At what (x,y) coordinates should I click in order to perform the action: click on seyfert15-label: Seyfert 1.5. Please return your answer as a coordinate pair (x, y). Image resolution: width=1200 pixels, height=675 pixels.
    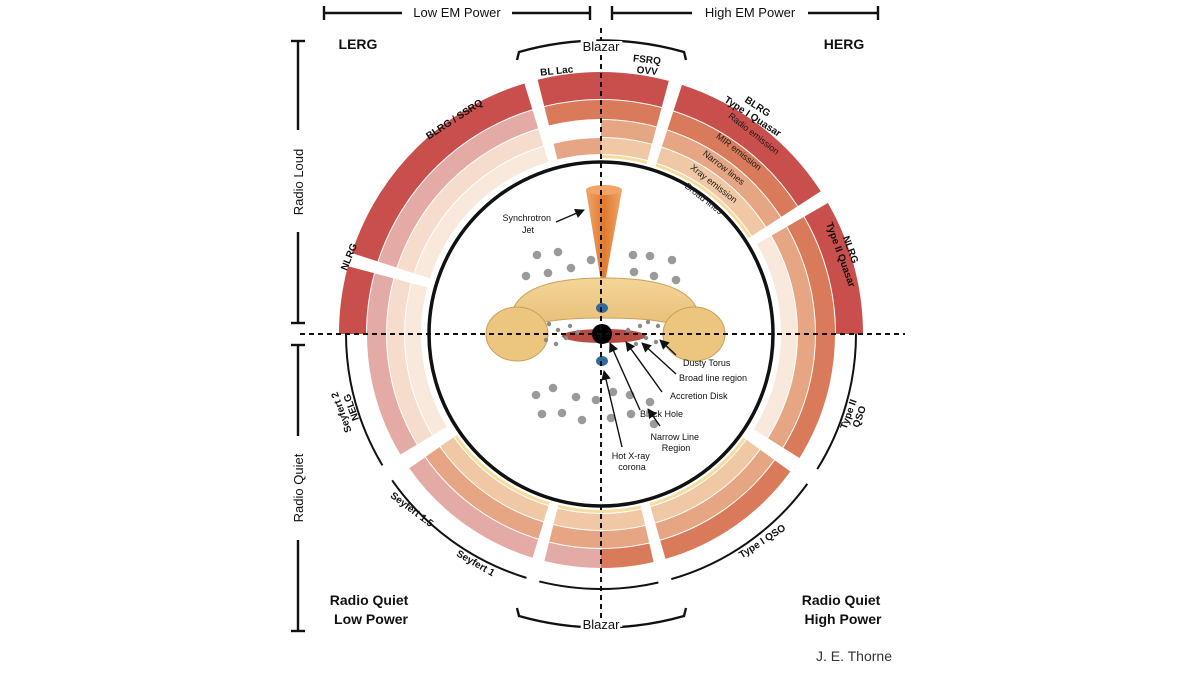
    Looking at the image, I should click on (411, 509).